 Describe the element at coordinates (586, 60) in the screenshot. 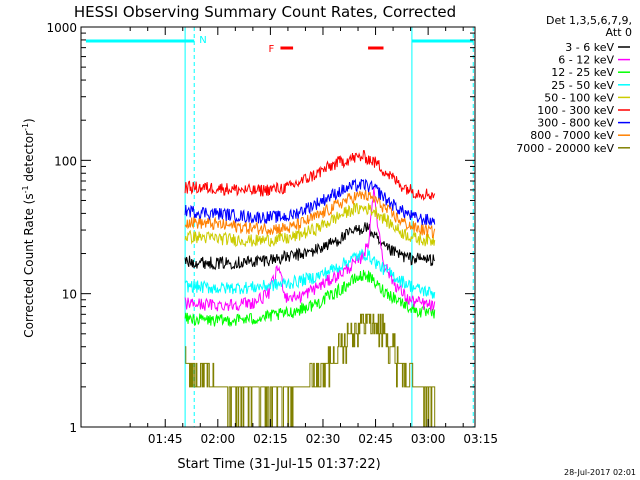

I see `legend-label-1: 6 - 12 keV` at that location.